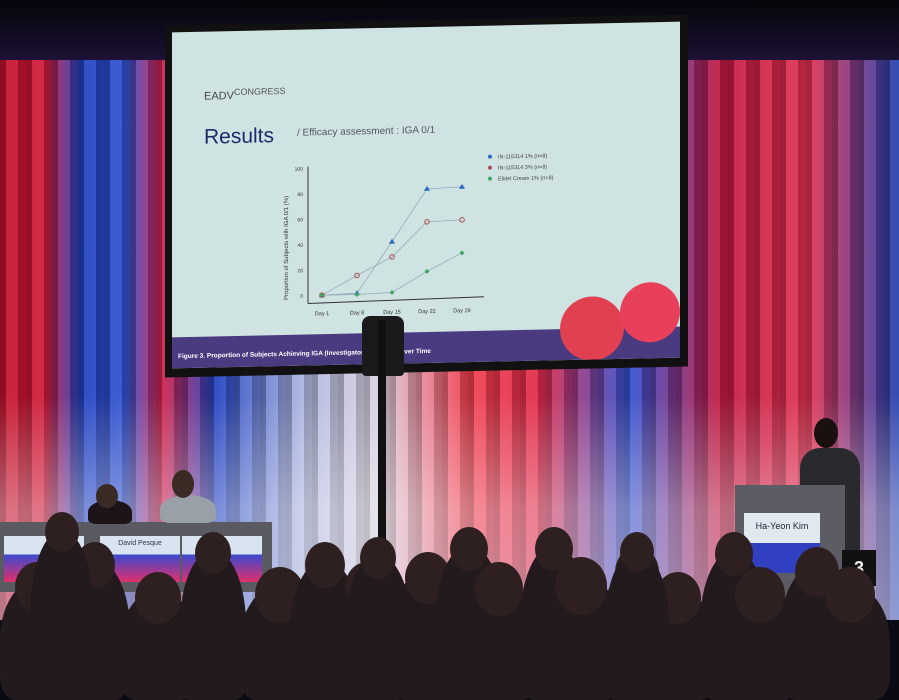  What do you see at coordinates (300, 195) in the screenshot?
I see `y-tick-label: 80` at bounding box center [300, 195].